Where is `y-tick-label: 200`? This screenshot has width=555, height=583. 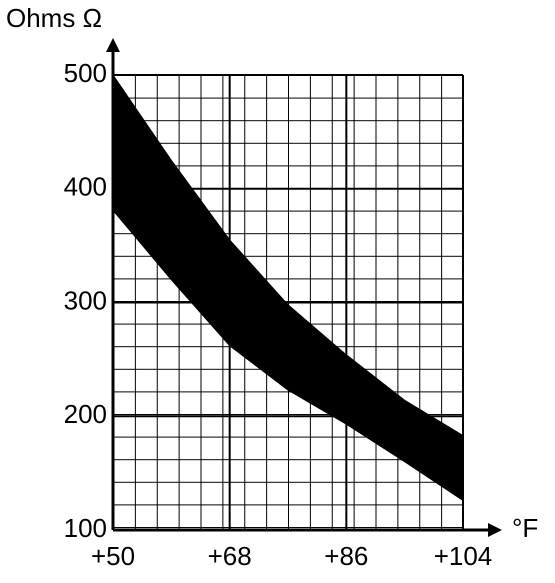
y-tick-label: 200 is located at coordinates (85, 414).